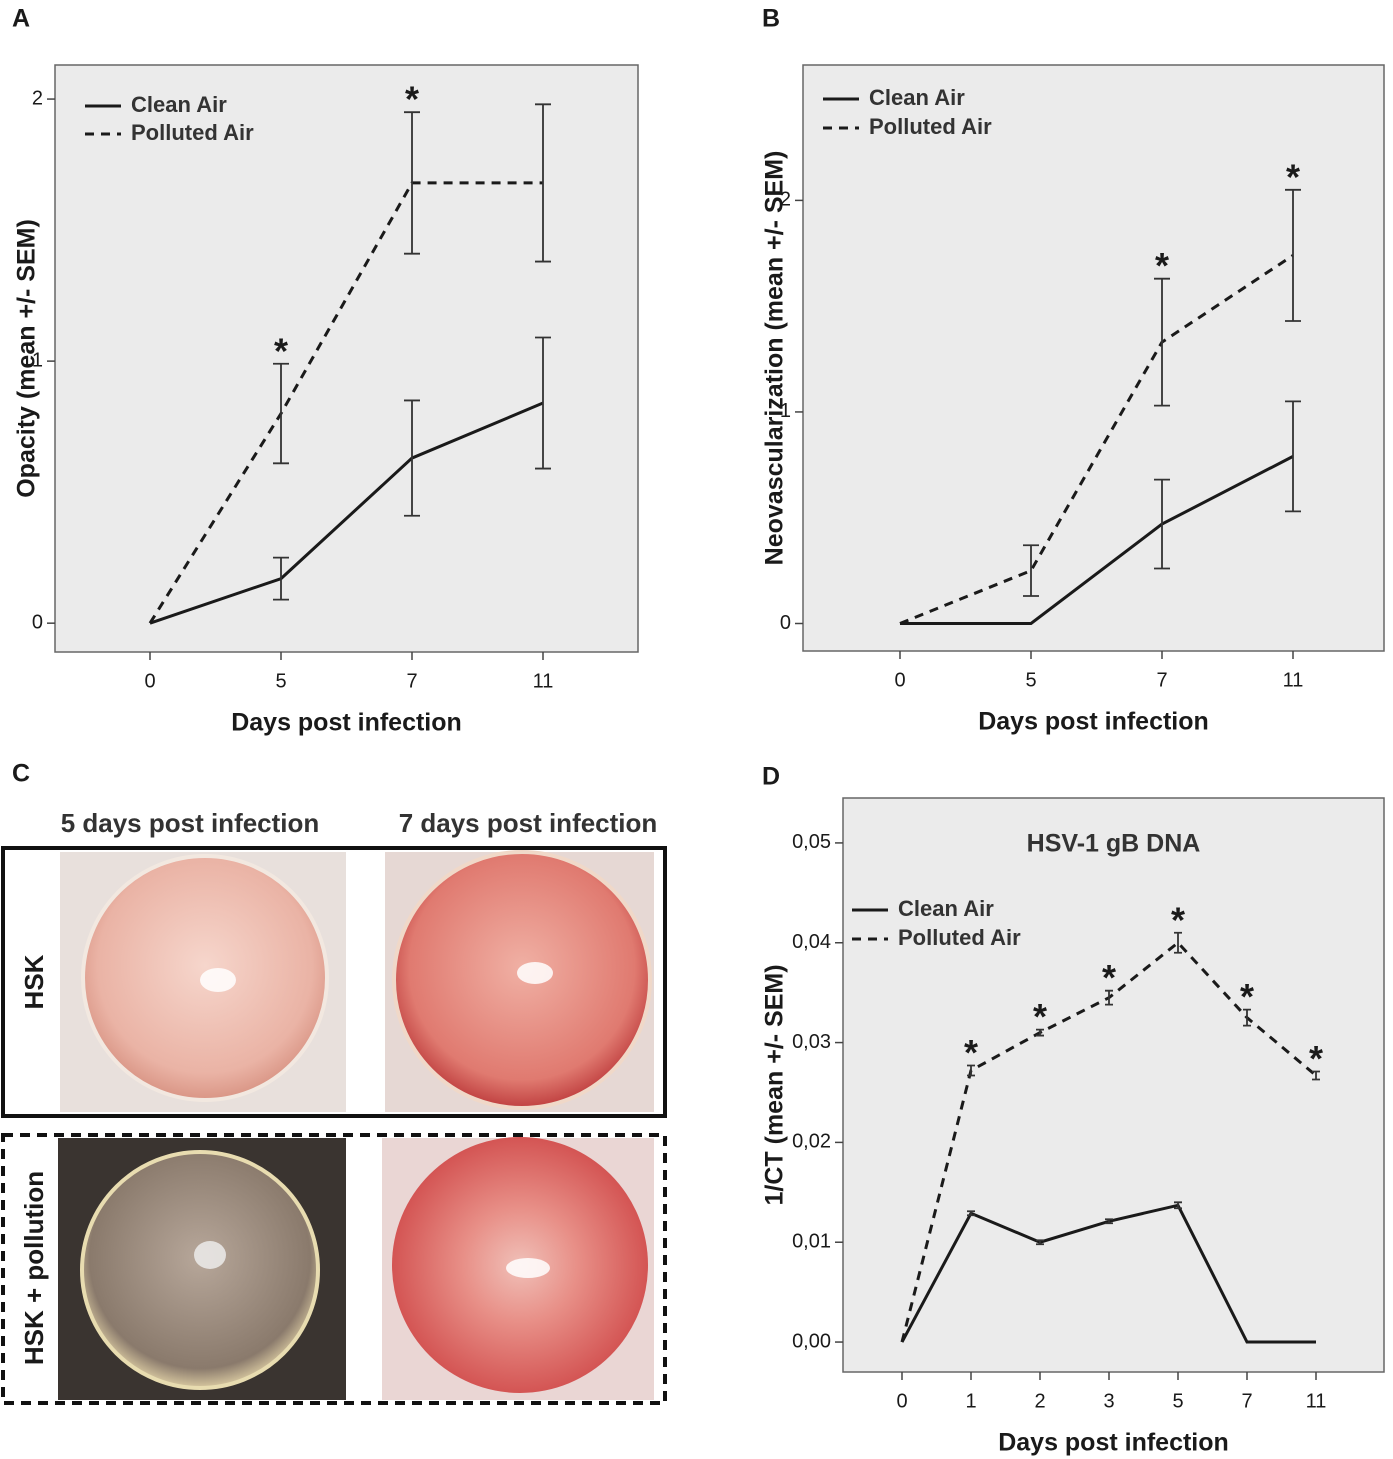 This screenshot has height=1459, width=1393. What do you see at coordinates (1039, 1401) in the screenshot?
I see `x-tick-label: 2` at bounding box center [1039, 1401].